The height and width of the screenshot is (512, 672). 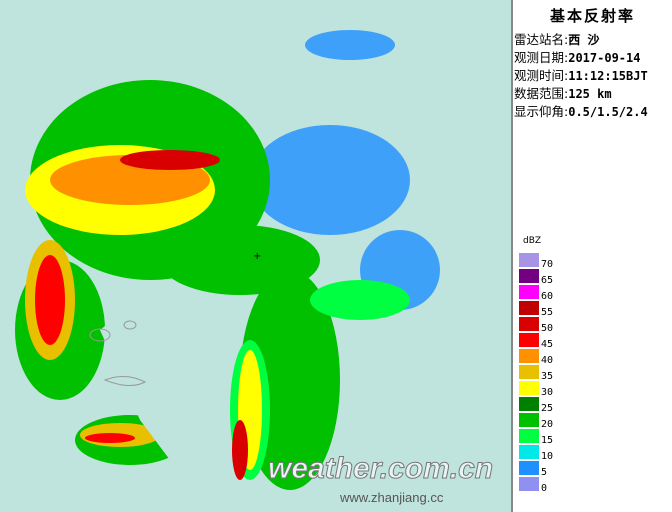 I want to click on legend-swatch: 35, so click(x=536, y=373).